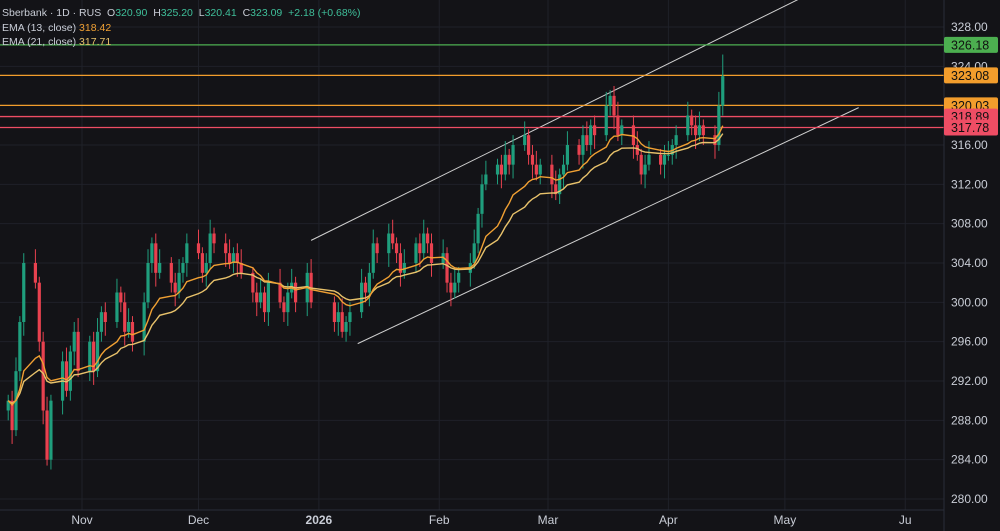 This screenshot has width=1000, height=531. What do you see at coordinates (472, 518) in the screenshot?
I see `time-axis: Nov Dec 2026 Feb Mar Apr May Ju` at bounding box center [472, 518].